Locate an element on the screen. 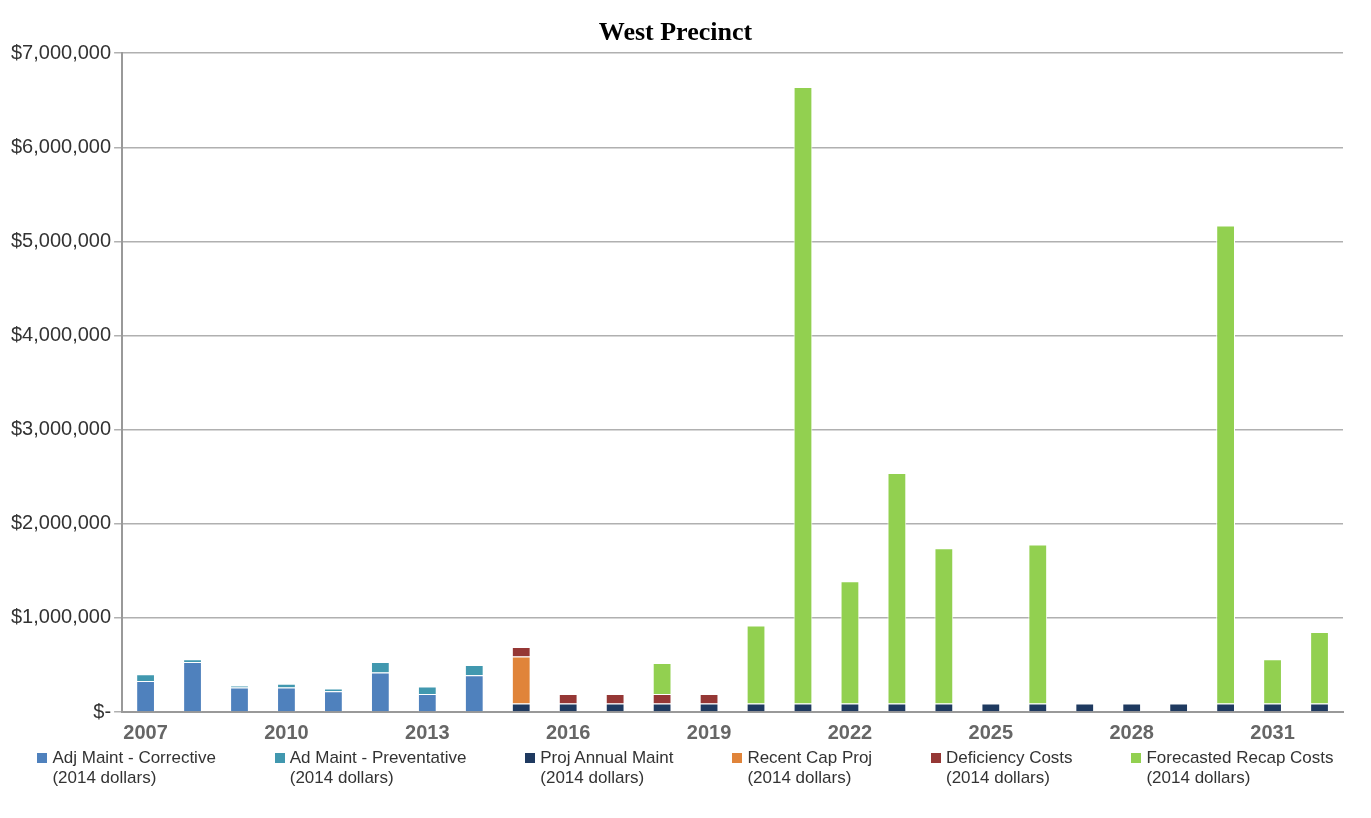 The width and height of the screenshot is (1371, 818). x-tick-label: 2031 is located at coordinates (1272, 731).